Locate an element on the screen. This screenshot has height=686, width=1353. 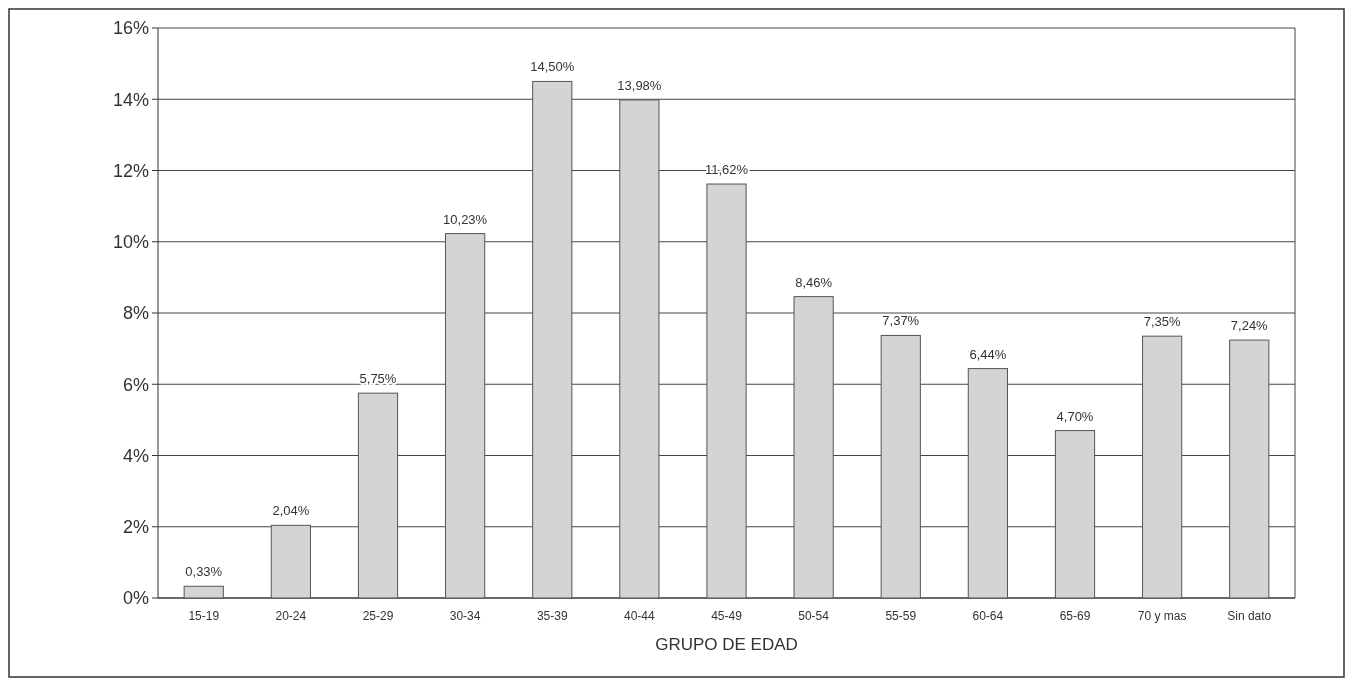
y-tick-label: 6% is located at coordinates (135, 384).